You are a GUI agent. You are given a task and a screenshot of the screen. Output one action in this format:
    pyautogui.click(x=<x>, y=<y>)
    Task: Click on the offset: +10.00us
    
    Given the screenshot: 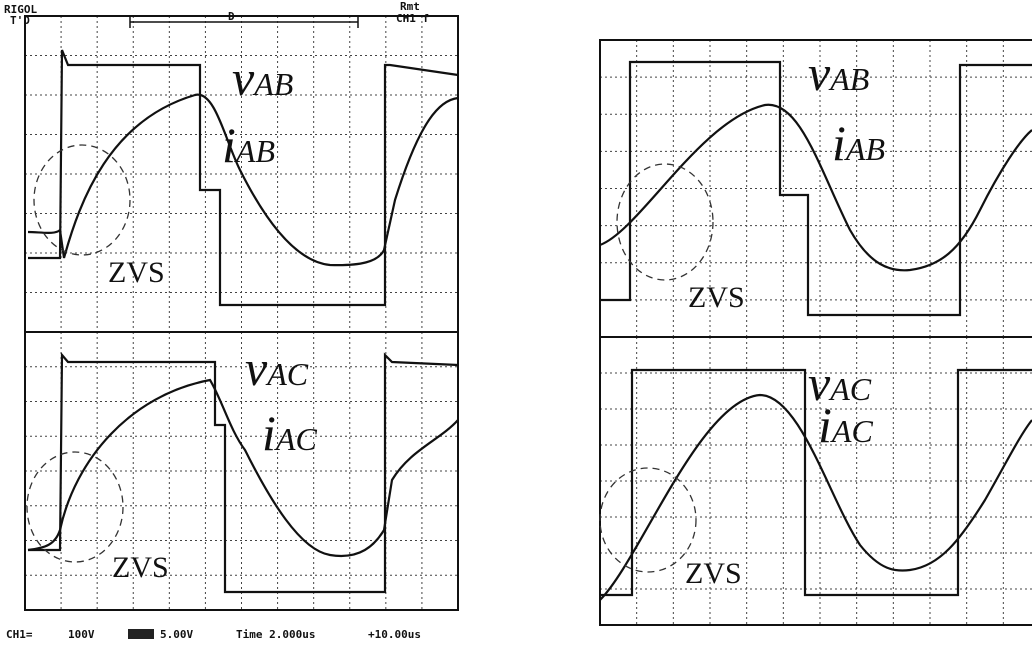 What is the action you would take?
    pyautogui.click(x=394, y=634)
    